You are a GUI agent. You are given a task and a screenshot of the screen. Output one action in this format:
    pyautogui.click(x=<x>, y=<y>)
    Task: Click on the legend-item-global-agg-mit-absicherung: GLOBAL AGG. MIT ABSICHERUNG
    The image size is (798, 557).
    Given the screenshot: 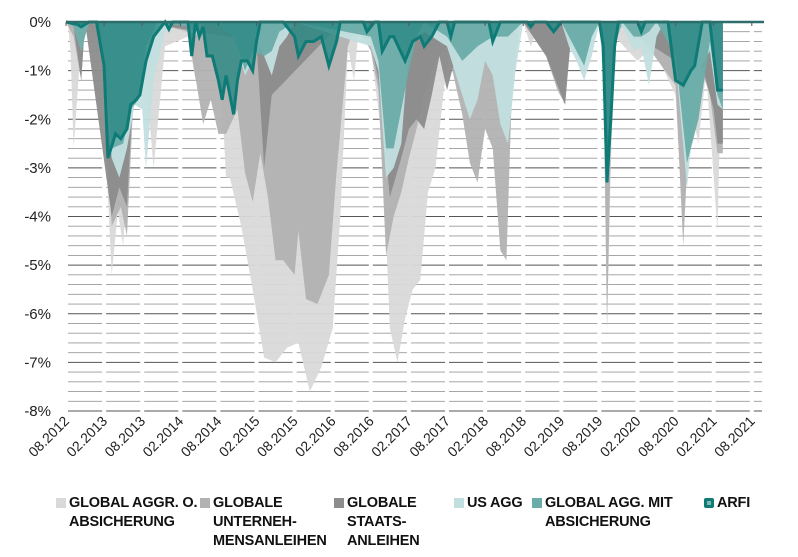 What is the action you would take?
    pyautogui.click(x=602, y=513)
    